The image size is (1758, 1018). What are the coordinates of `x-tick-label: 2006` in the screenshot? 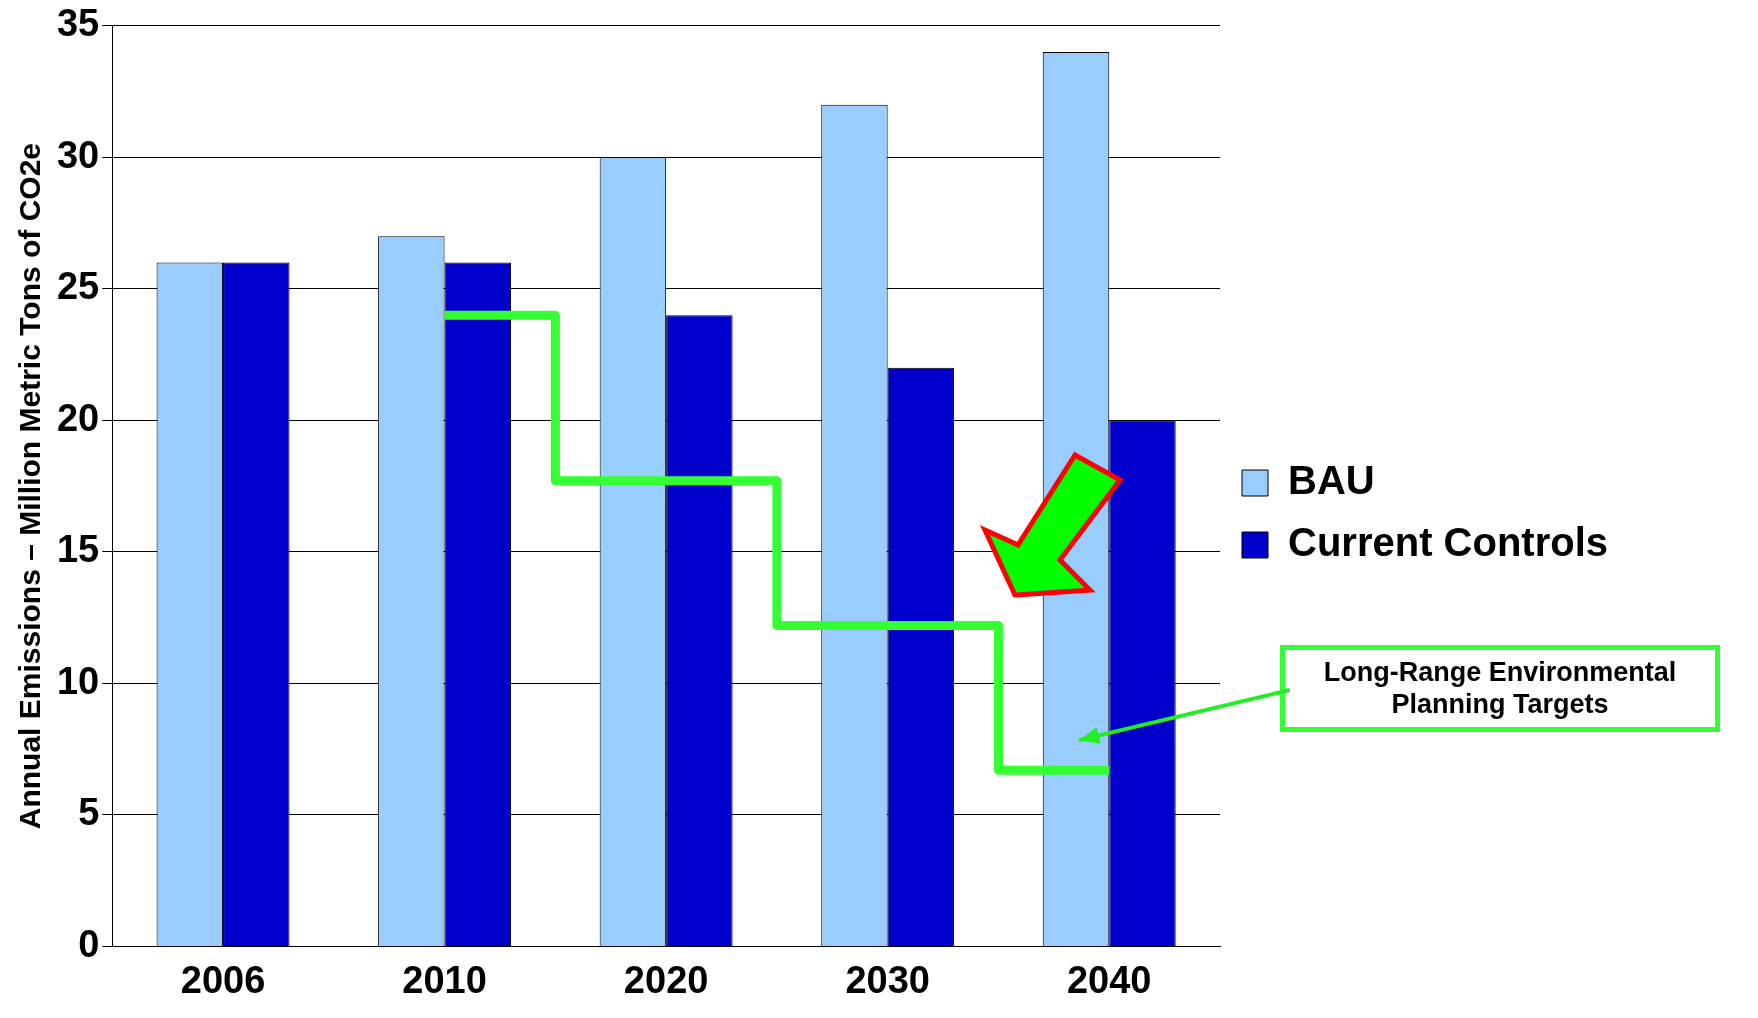 It's located at (223, 979).